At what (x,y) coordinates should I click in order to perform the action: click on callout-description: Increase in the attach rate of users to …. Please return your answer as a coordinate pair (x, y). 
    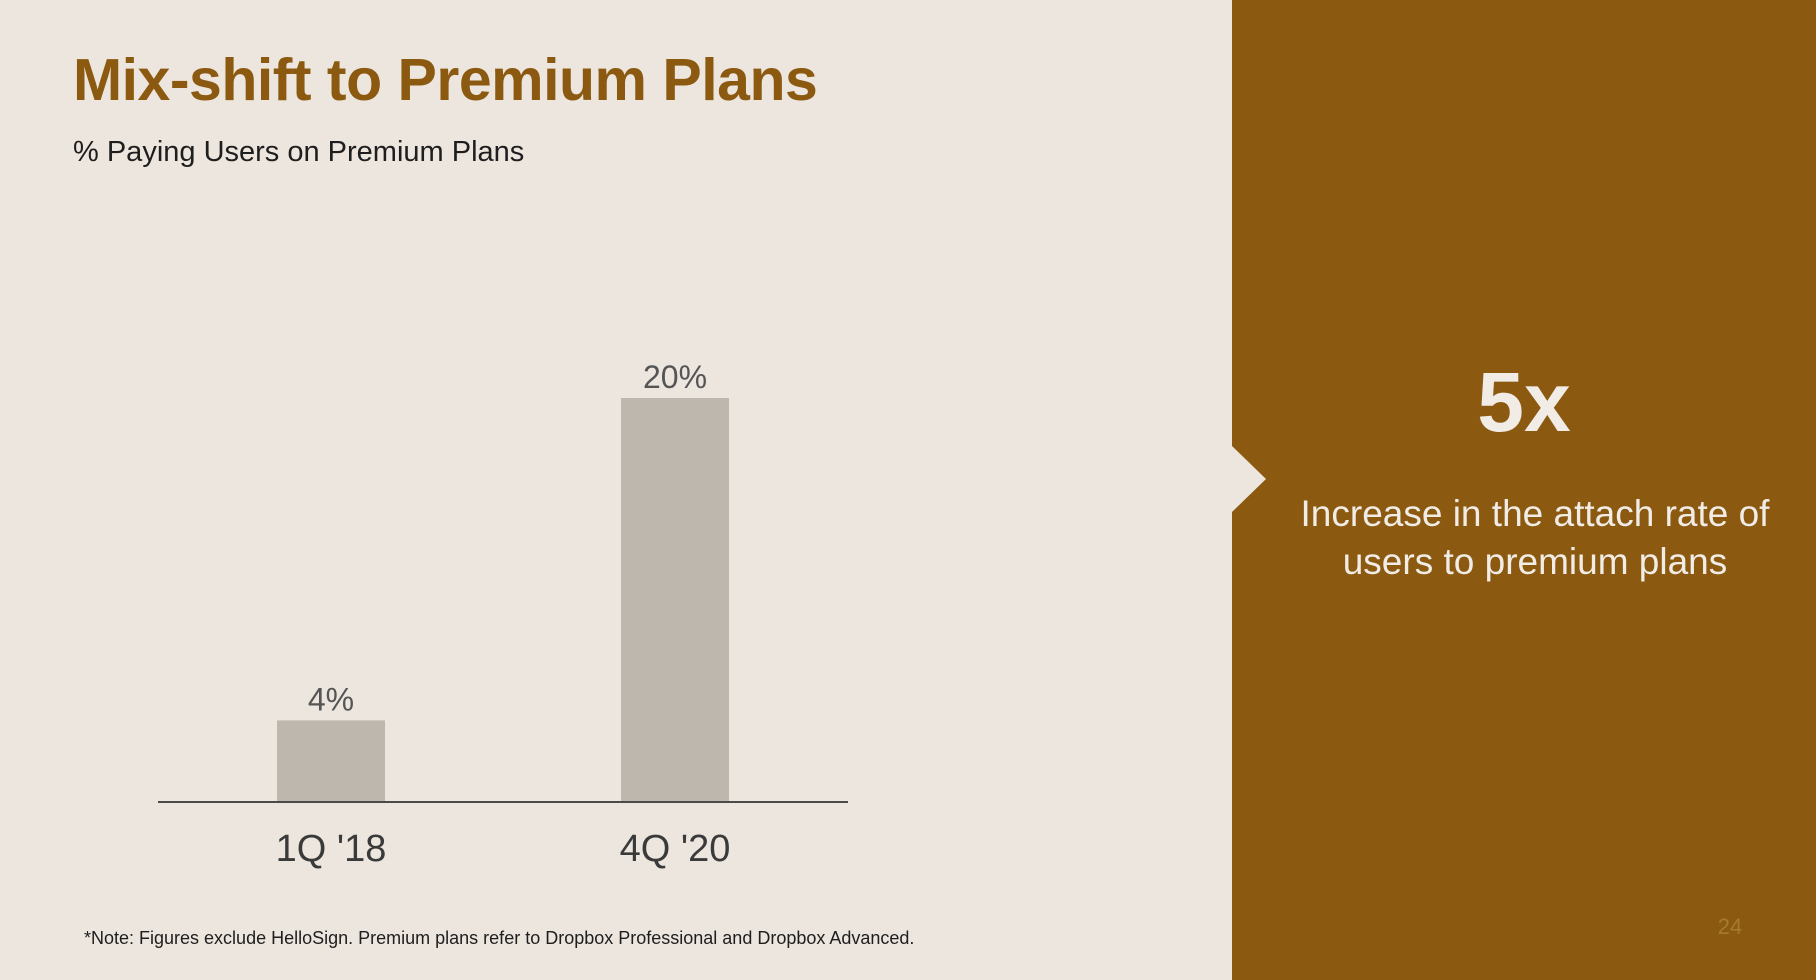
    Looking at the image, I should click on (1535, 537).